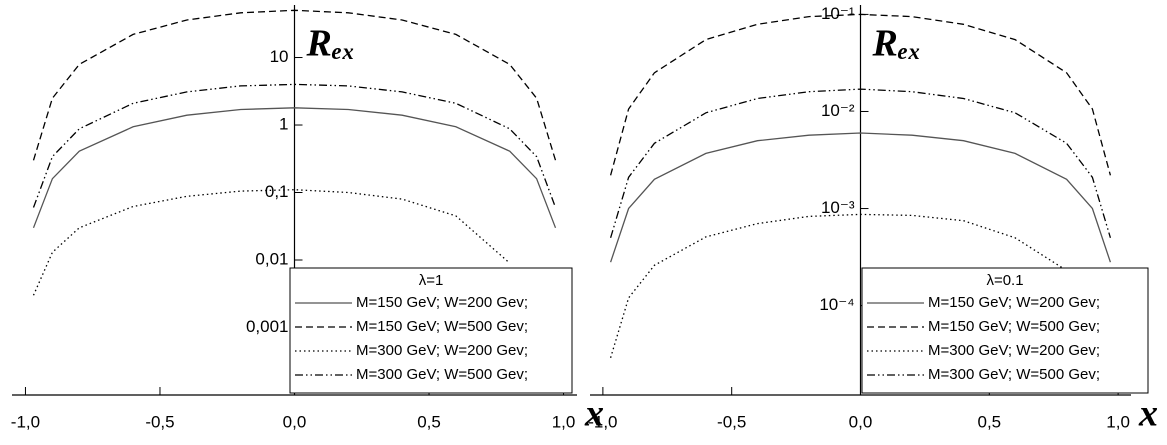  What do you see at coordinates (838, 110) in the screenshot?
I see `y-tick-label: 10⁻²` at bounding box center [838, 110].